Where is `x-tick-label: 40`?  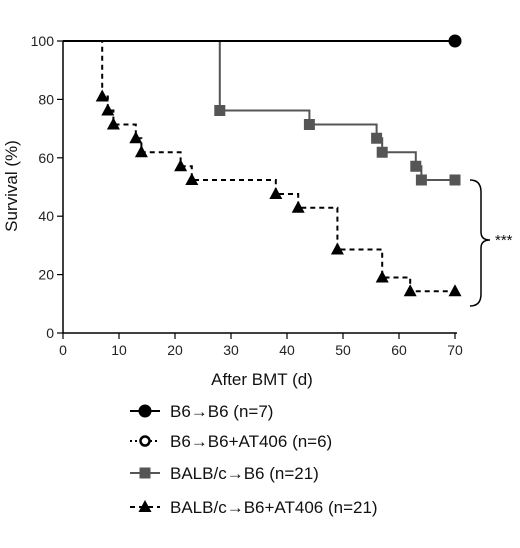
x-tick-label: 40 is located at coordinates (287, 350).